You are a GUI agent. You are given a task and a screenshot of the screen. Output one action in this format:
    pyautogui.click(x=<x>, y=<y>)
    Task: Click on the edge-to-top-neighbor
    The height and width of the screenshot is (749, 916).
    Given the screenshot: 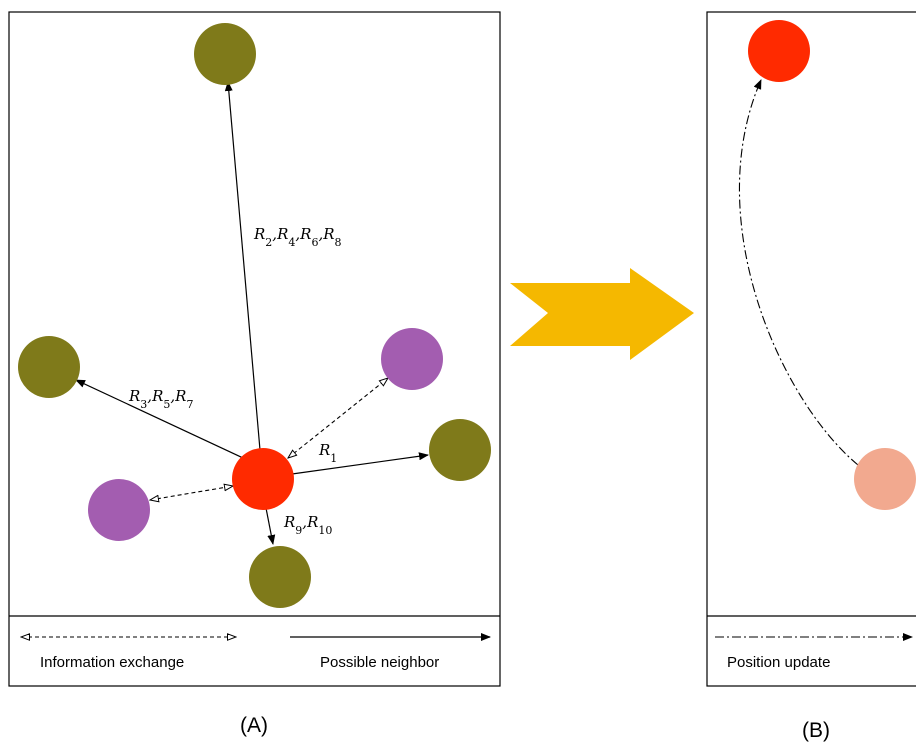 What is the action you would take?
    pyautogui.click(x=242, y=266)
    